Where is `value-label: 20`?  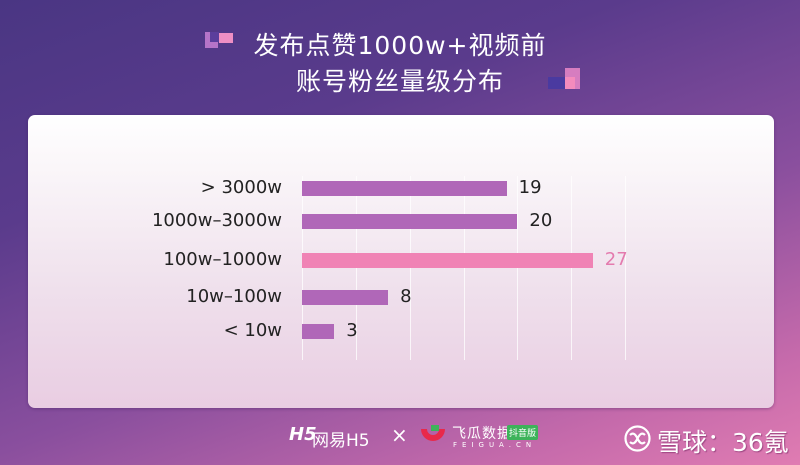 value-label: 20 is located at coordinates (541, 220).